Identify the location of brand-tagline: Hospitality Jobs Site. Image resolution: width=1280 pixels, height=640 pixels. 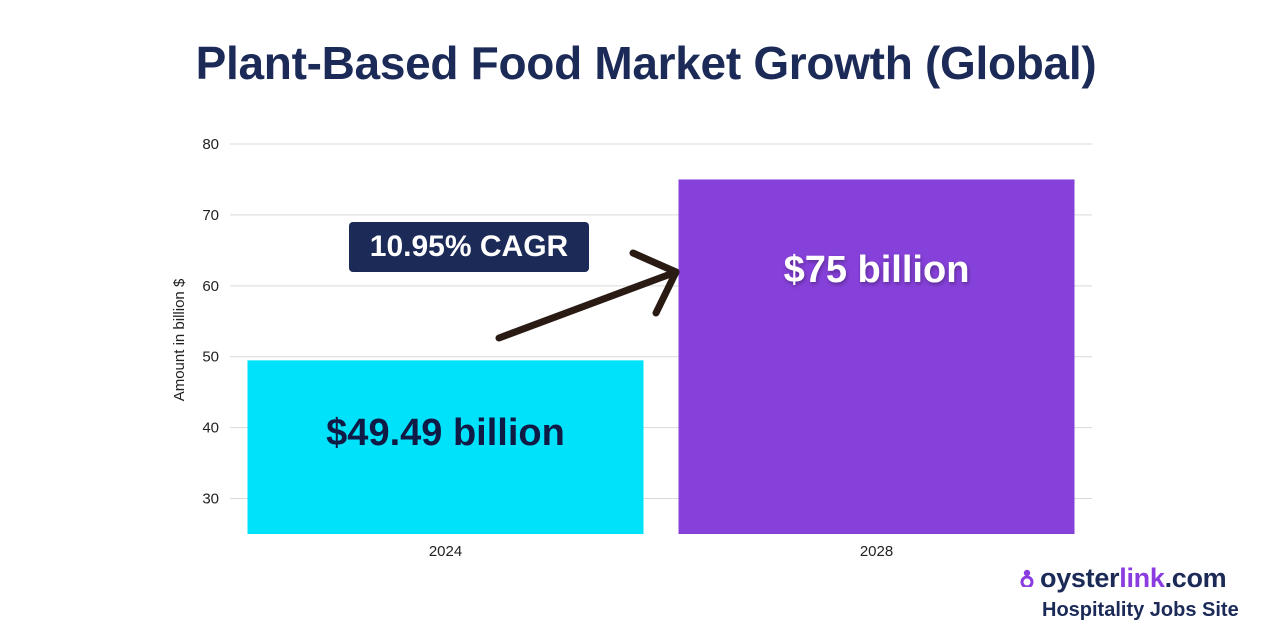
(1140, 610).